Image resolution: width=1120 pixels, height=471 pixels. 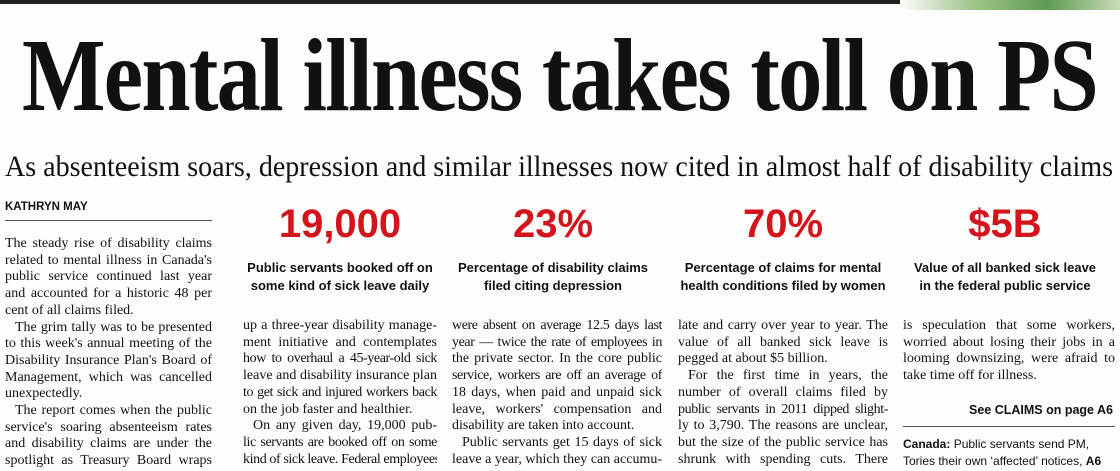 What do you see at coordinates (557, 459) in the screenshot?
I see `body-line: leave a year, which they can accumu-` at bounding box center [557, 459].